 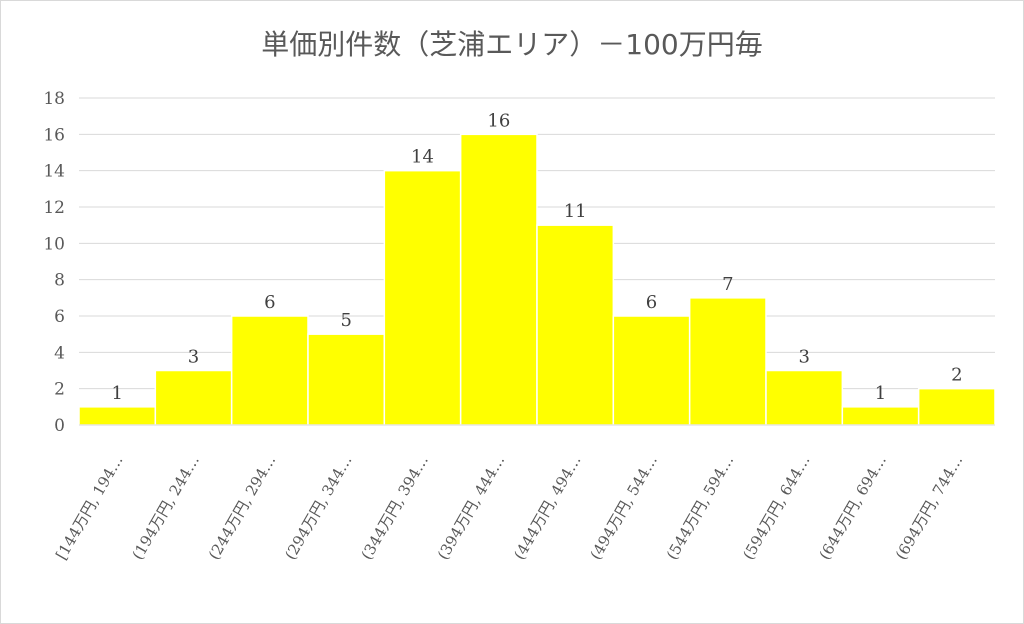 What do you see at coordinates (59, 353) in the screenshot?
I see `y-tick-label: 4` at bounding box center [59, 353].